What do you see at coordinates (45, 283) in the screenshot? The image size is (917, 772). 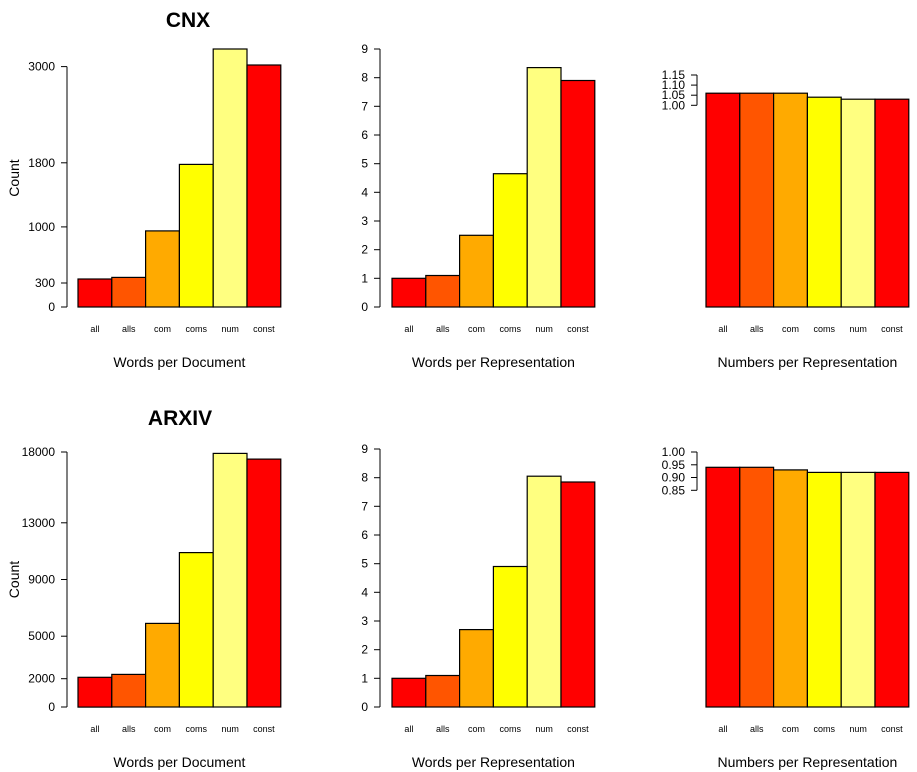 I see `y-tick-label: 300` at bounding box center [45, 283].